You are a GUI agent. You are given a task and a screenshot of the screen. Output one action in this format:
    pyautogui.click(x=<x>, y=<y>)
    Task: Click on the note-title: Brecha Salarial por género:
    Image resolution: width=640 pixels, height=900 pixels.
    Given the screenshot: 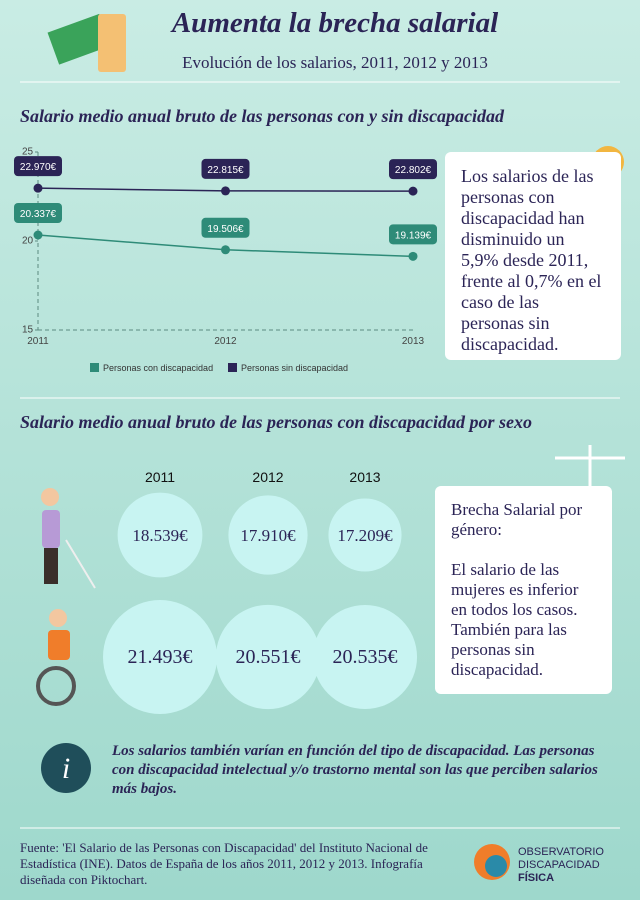 What is the action you would take?
    pyautogui.click(x=517, y=519)
    